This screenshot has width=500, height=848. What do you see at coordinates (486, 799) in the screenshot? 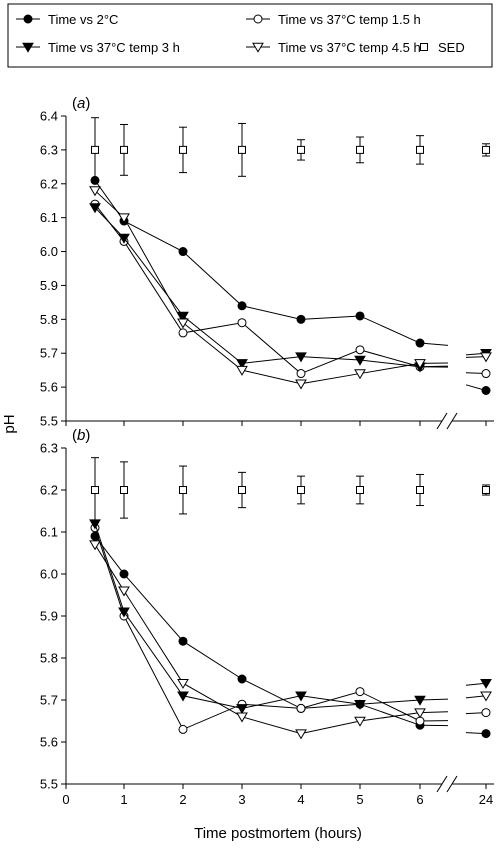
I see `x-tick-label: 24` at bounding box center [486, 799].